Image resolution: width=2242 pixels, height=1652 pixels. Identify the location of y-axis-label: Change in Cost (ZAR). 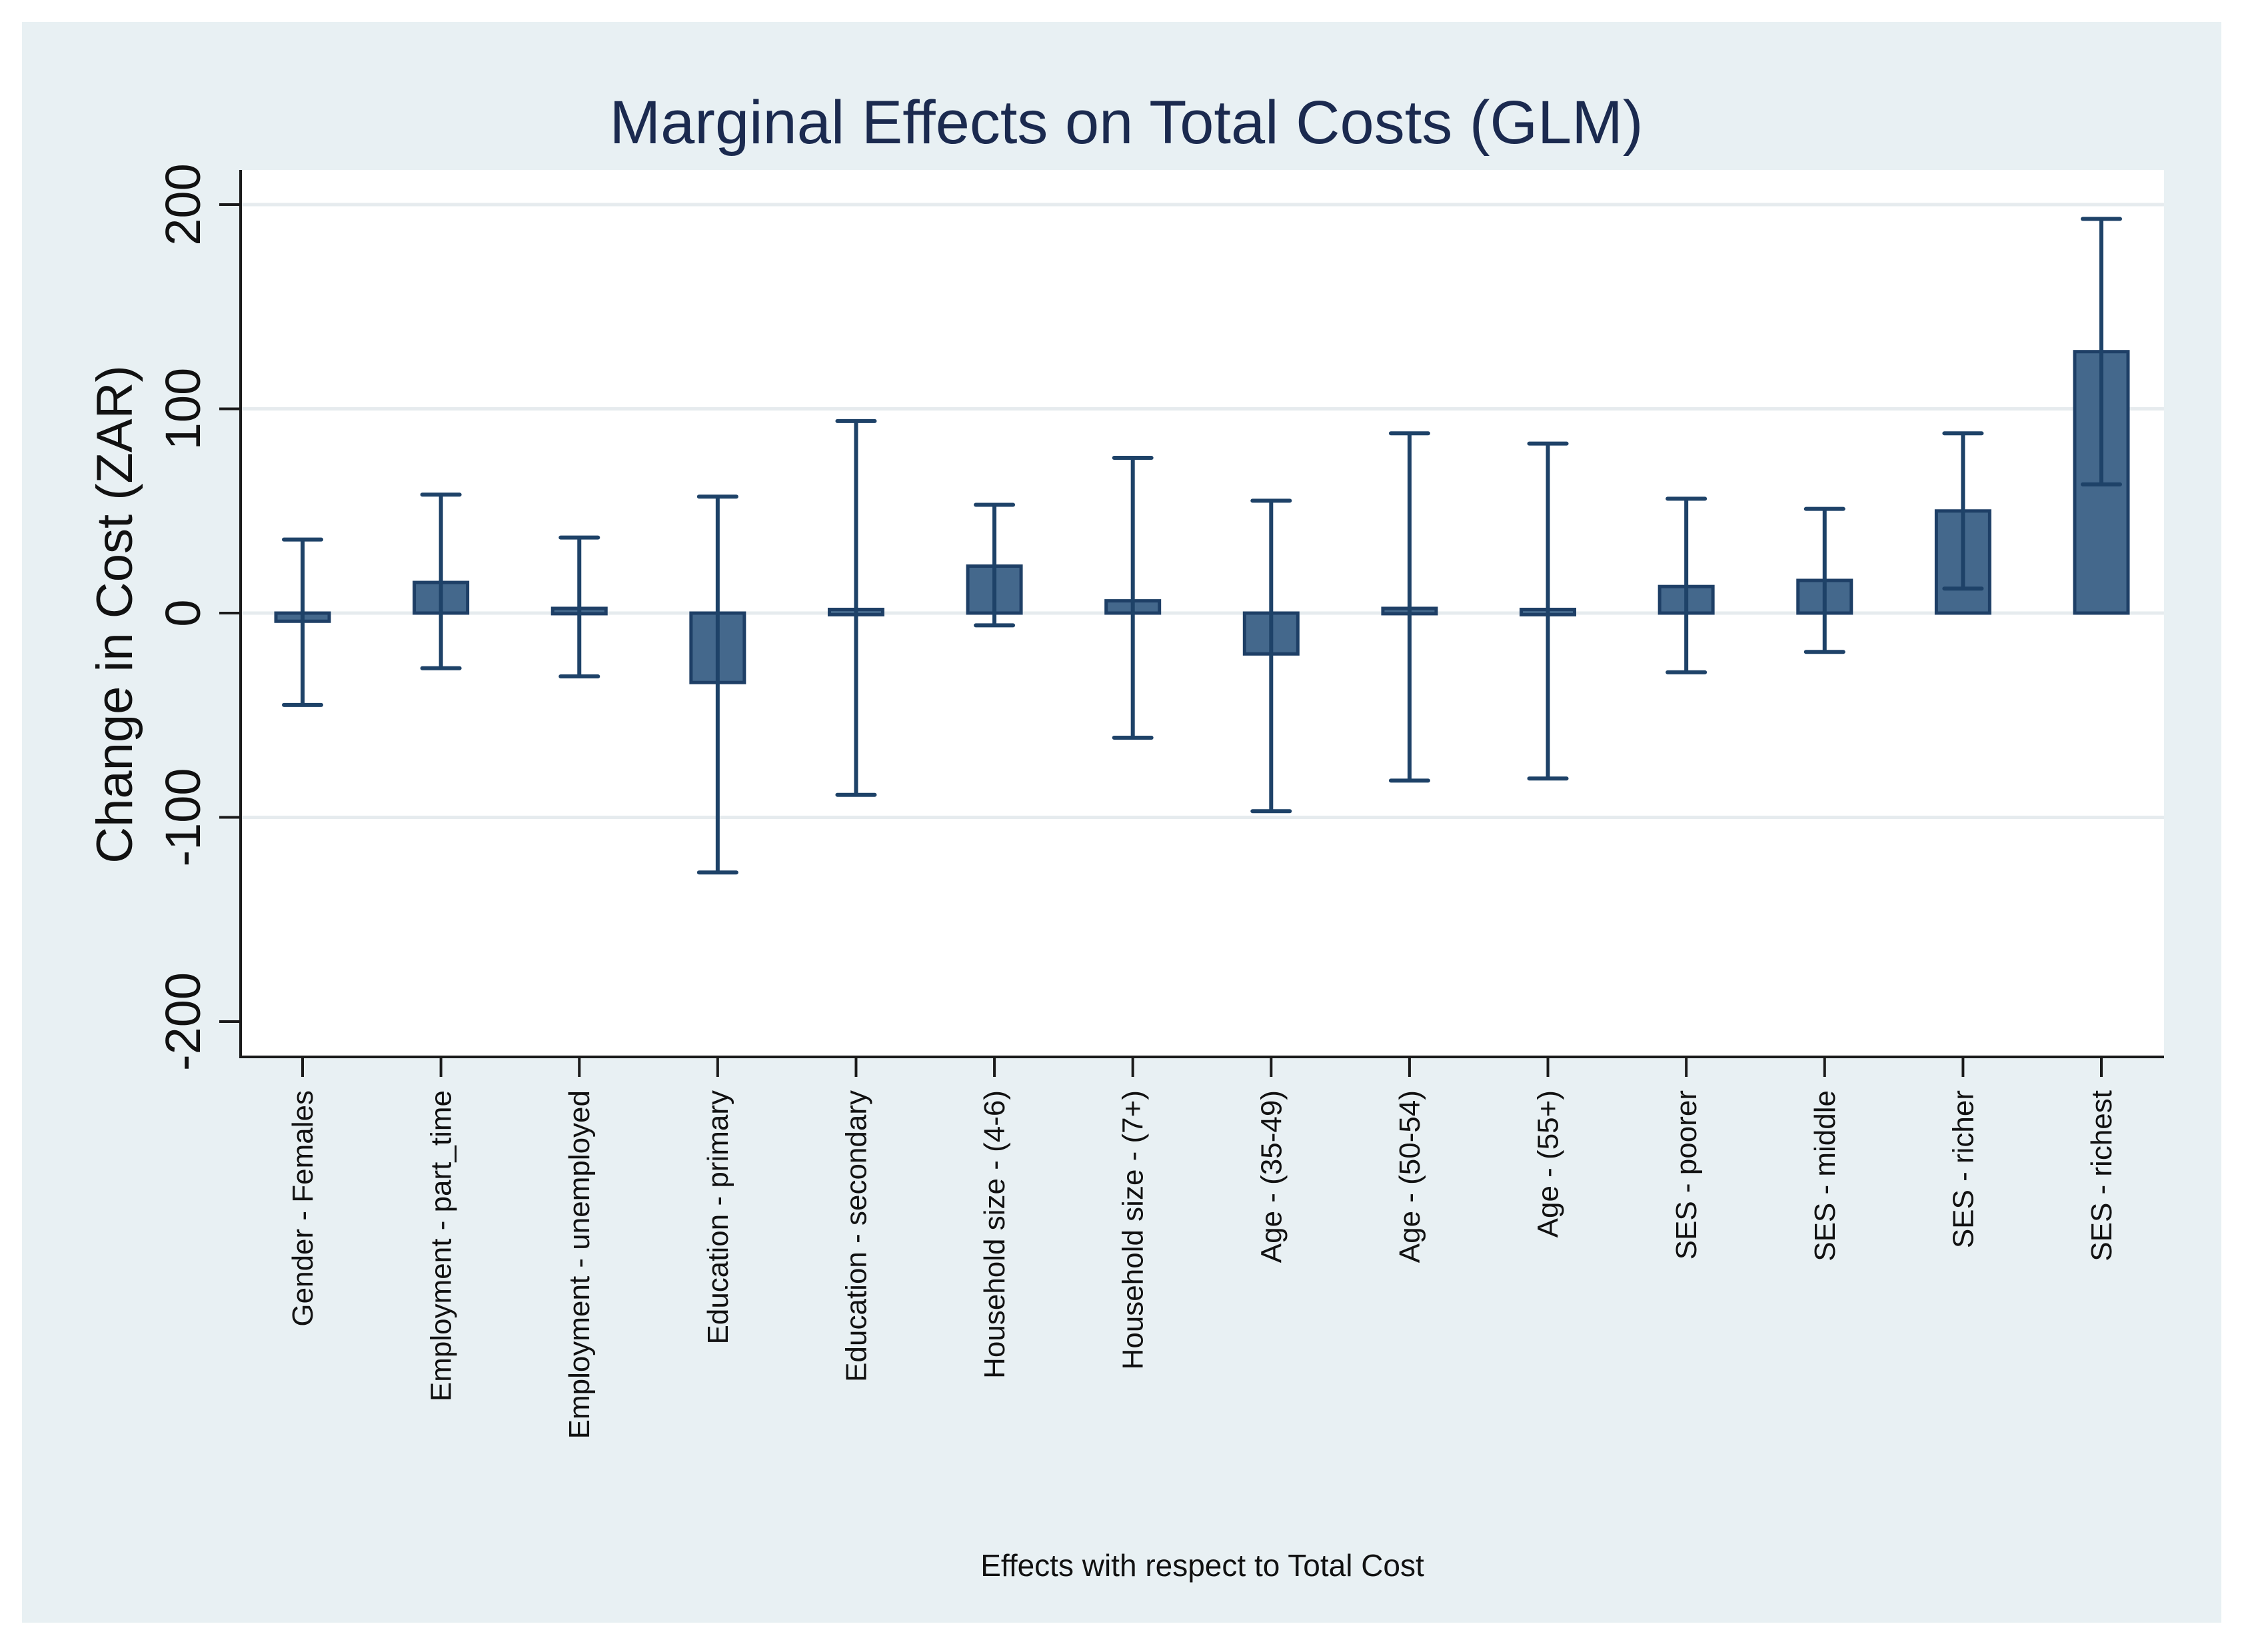
(115, 614).